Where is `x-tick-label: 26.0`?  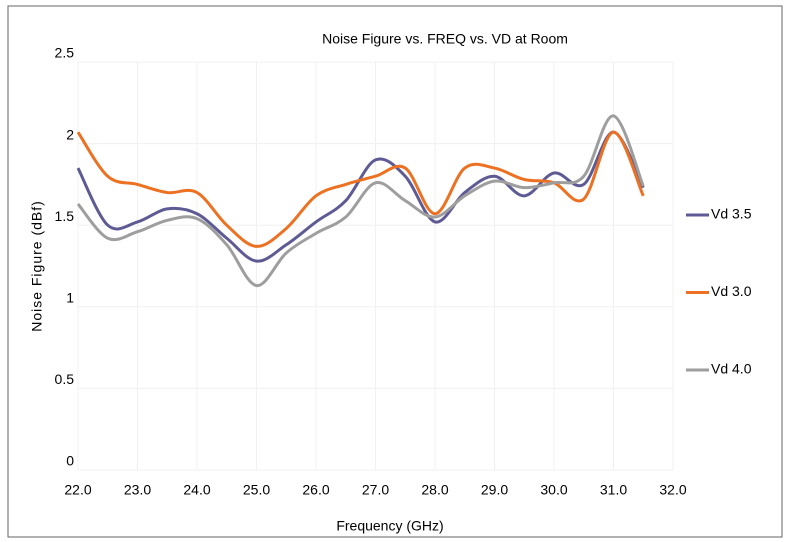 x-tick-label: 26.0 is located at coordinates (315, 490).